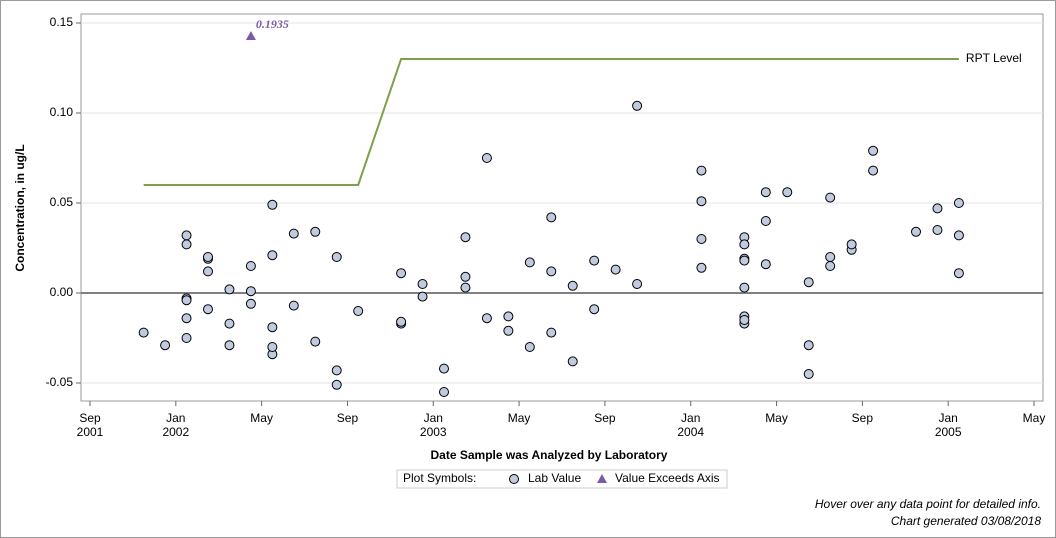  Describe the element at coordinates (272, 24) in the screenshot. I see `data-label: 0.1935` at that location.